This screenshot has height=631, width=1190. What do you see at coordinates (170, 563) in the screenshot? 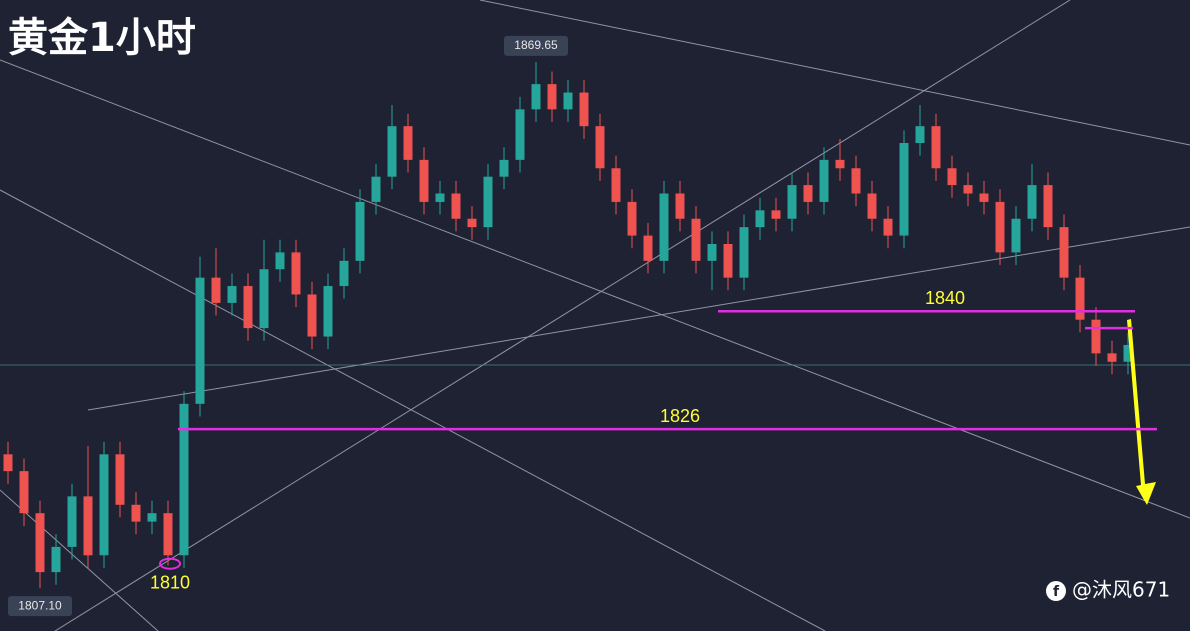
I see `annotation-ellipse` at bounding box center [170, 563].